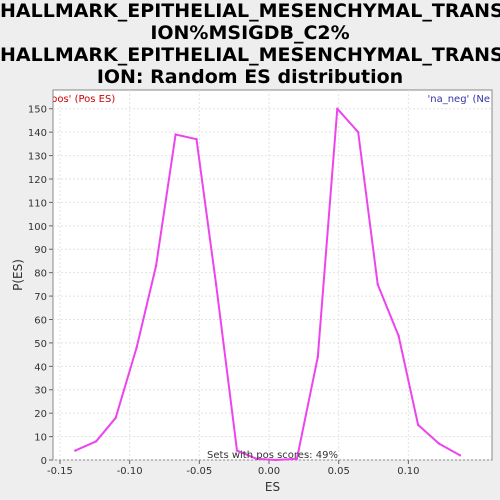 This screenshot has width=500, height=500. What do you see at coordinates (40, 414) in the screenshot?
I see `y-tick-label: 20` at bounding box center [40, 414].